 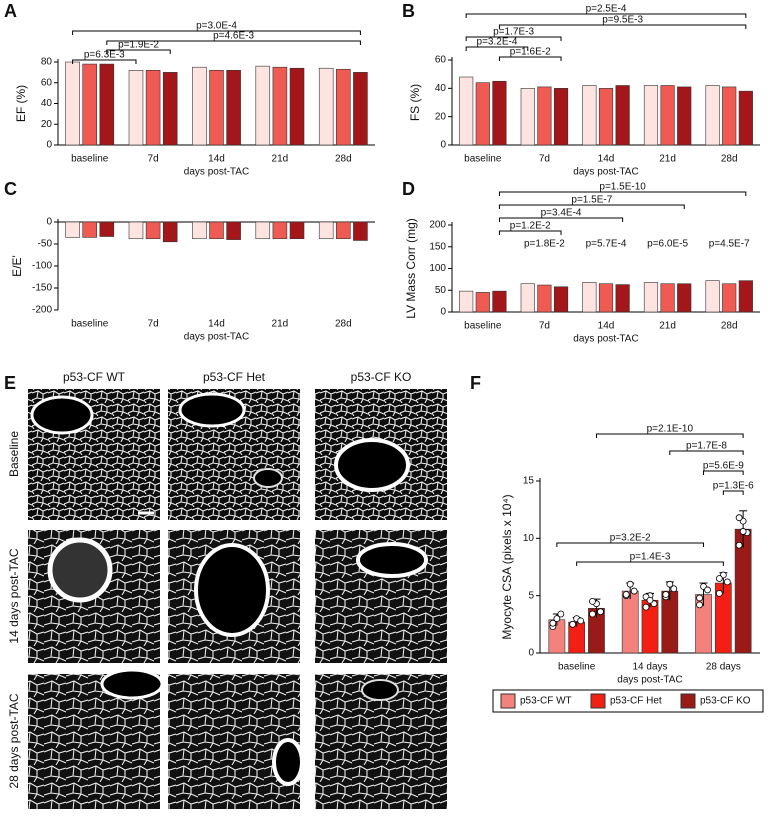 I want to click on row-label: 14 days post-TAC, so click(x=14, y=595).